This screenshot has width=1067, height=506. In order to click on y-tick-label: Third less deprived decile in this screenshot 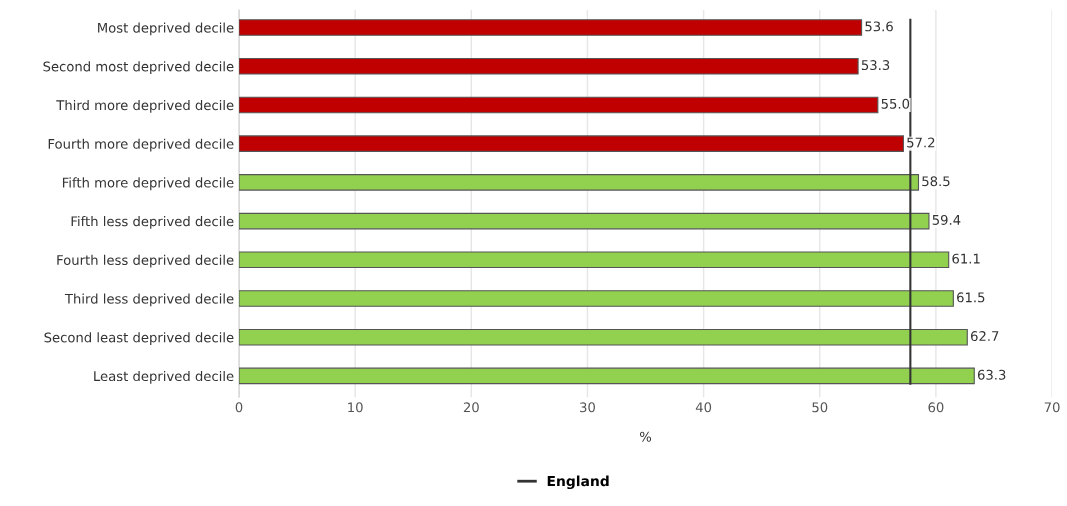, I will do `click(149, 300)`.